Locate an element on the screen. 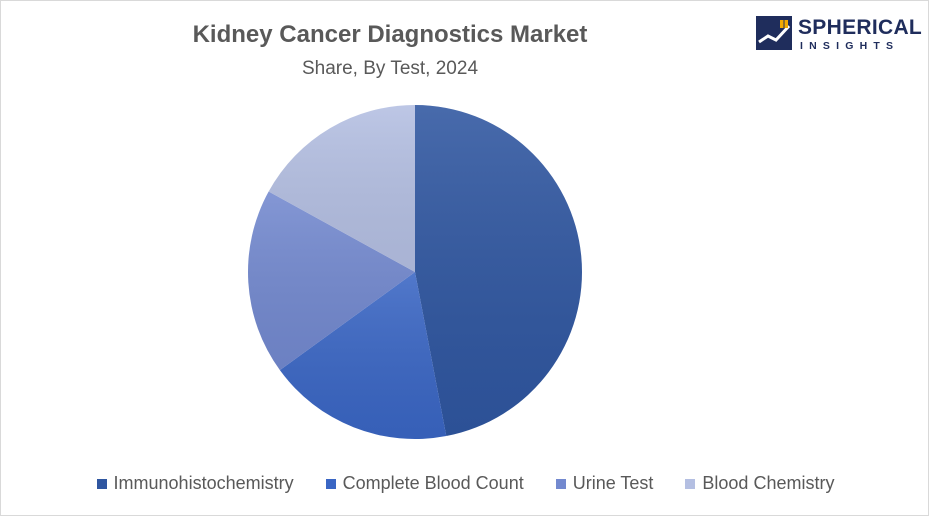 This screenshot has height=516, width=929. legend-item: Immunohistochemistry is located at coordinates (195, 483).